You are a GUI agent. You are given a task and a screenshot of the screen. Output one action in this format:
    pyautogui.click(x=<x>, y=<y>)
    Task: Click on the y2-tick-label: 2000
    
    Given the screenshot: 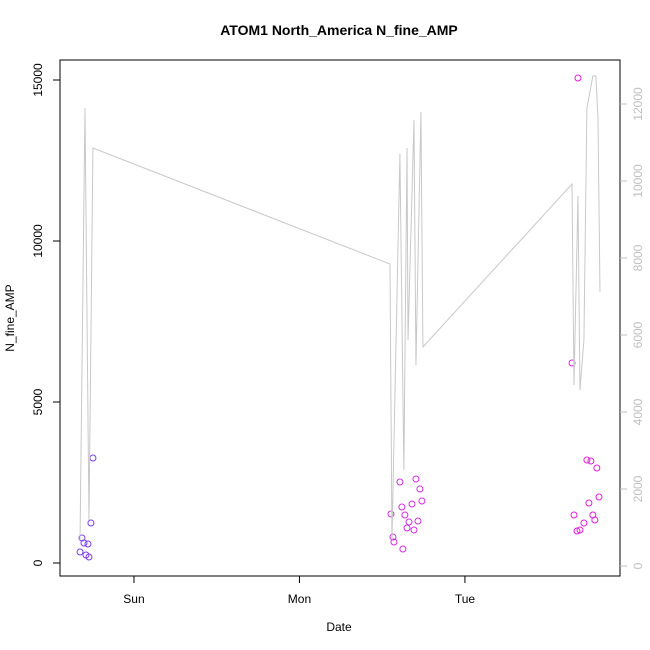 What is the action you would take?
    pyautogui.click(x=638, y=488)
    